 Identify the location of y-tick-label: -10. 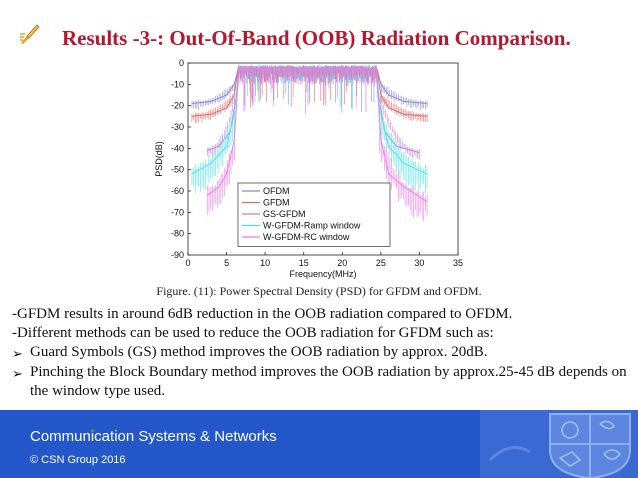
(177, 84).